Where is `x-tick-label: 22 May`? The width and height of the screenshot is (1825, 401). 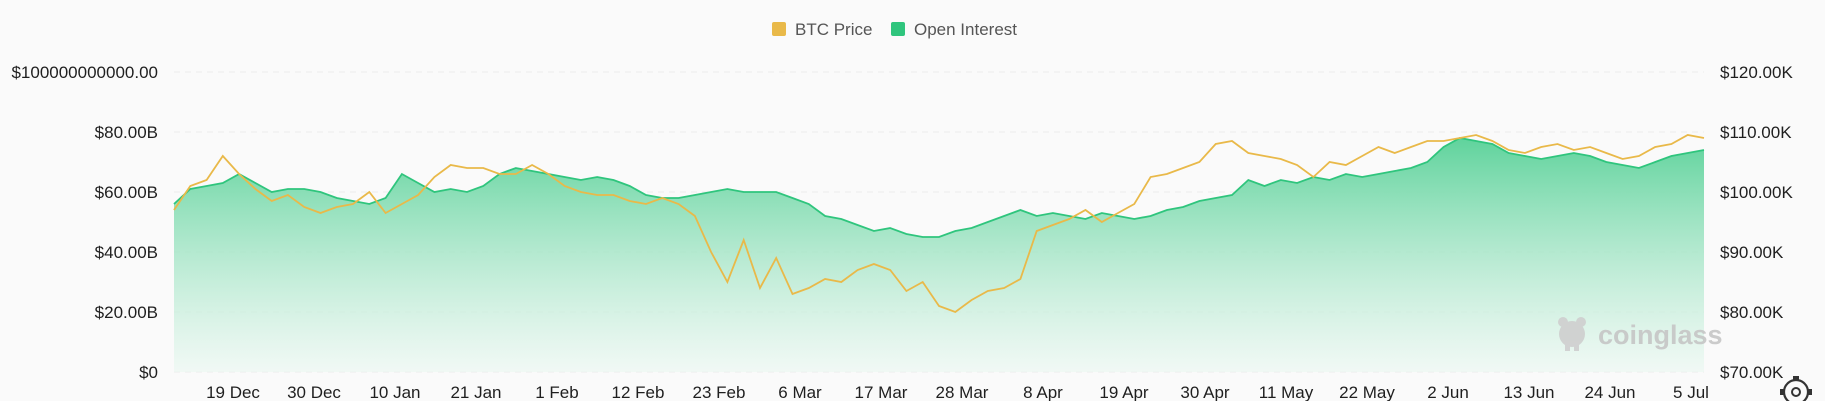
x-tick-label: 22 May is located at coordinates (1367, 392).